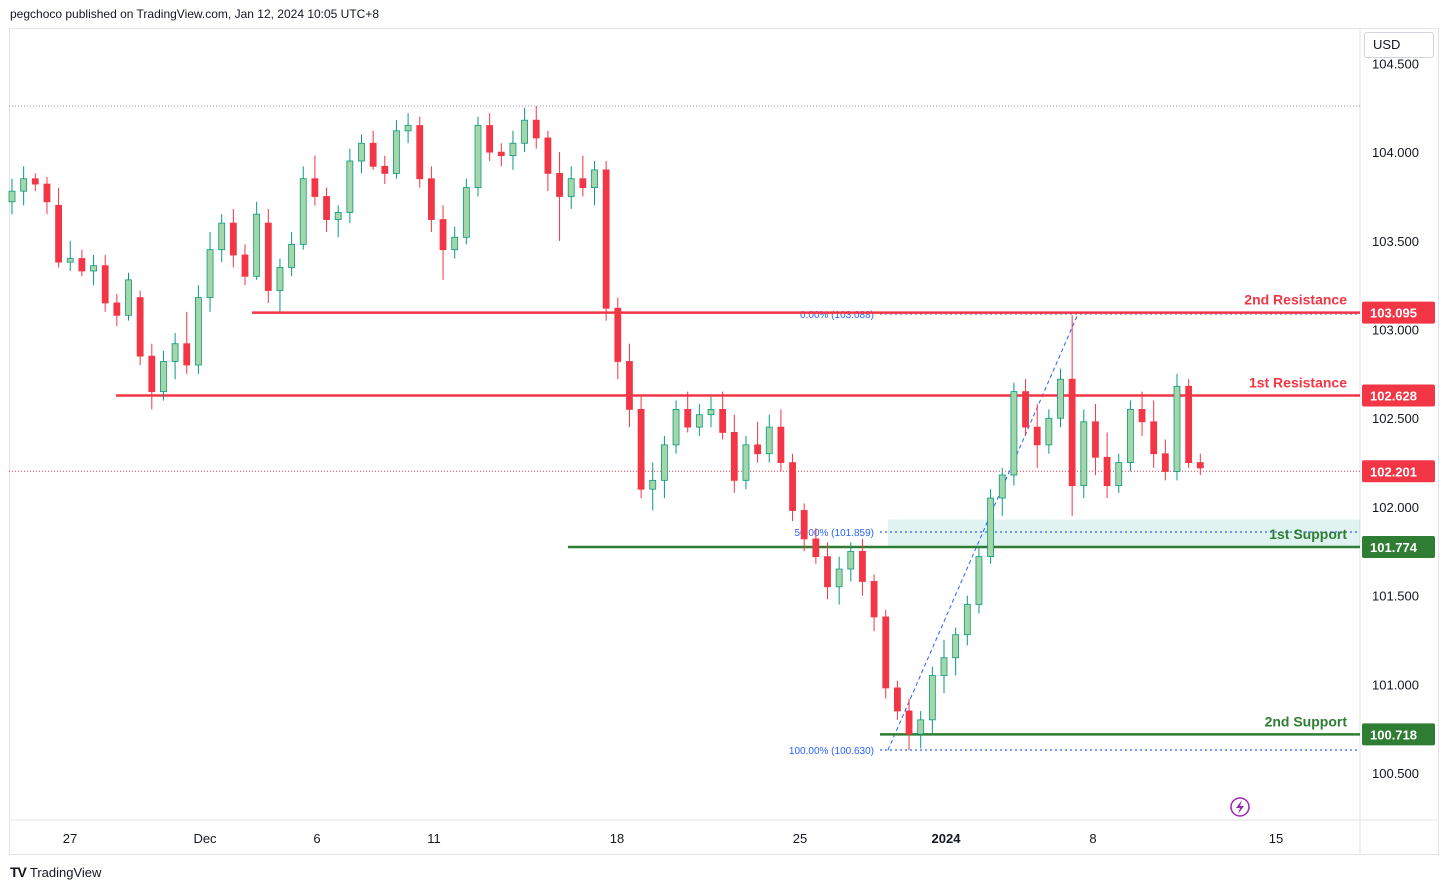 The width and height of the screenshot is (1448, 891). I want to click on level-name-label-3: 2nd Support, so click(1306, 721).